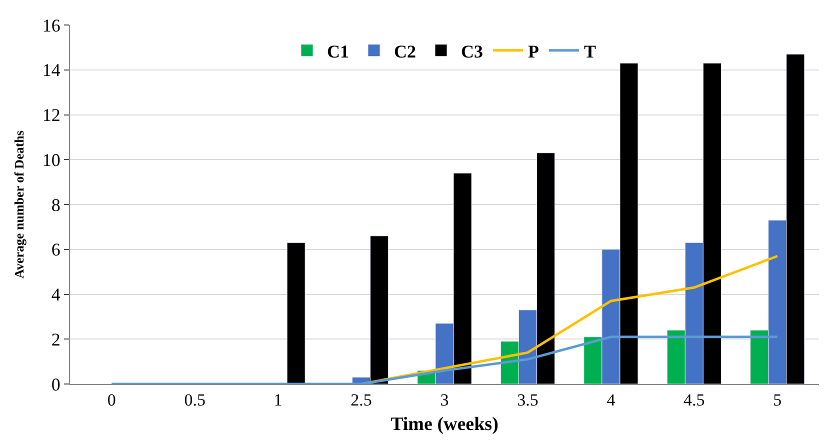  I want to click on y-tick-label: 12, so click(51, 115).